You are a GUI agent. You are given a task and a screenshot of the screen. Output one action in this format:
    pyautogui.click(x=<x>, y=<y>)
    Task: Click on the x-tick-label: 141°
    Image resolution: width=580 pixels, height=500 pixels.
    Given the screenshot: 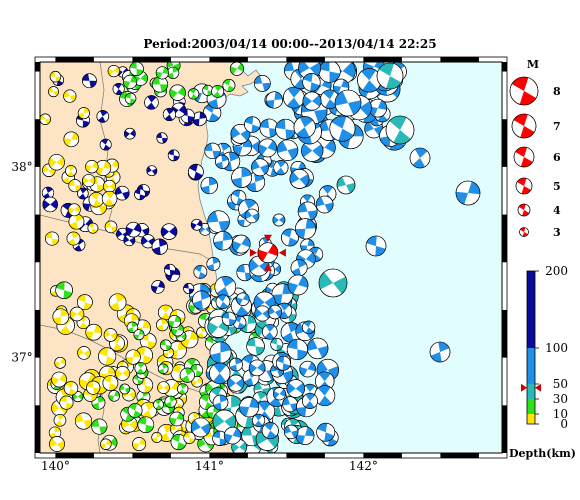 What is the action you would take?
    pyautogui.click(x=209, y=466)
    